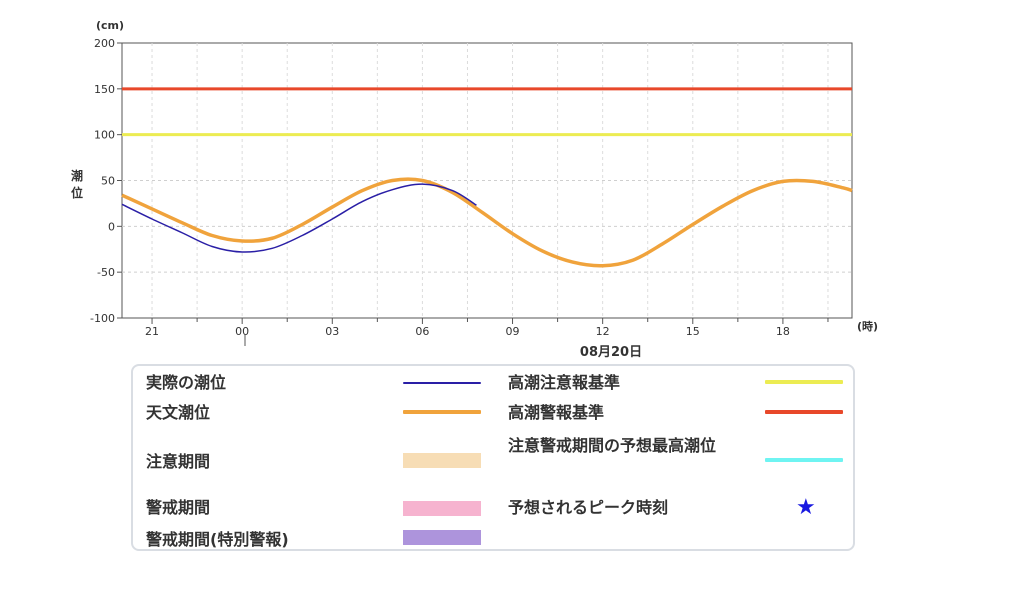  Describe the element at coordinates (442, 537) in the screenshot. I see `legend-swatch-special-warning-period` at that location.